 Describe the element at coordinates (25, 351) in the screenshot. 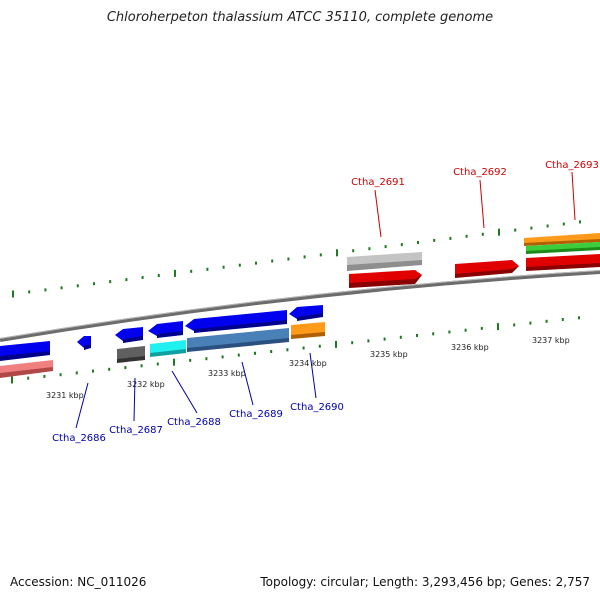

I see `gene-left-edge-cds` at that location.